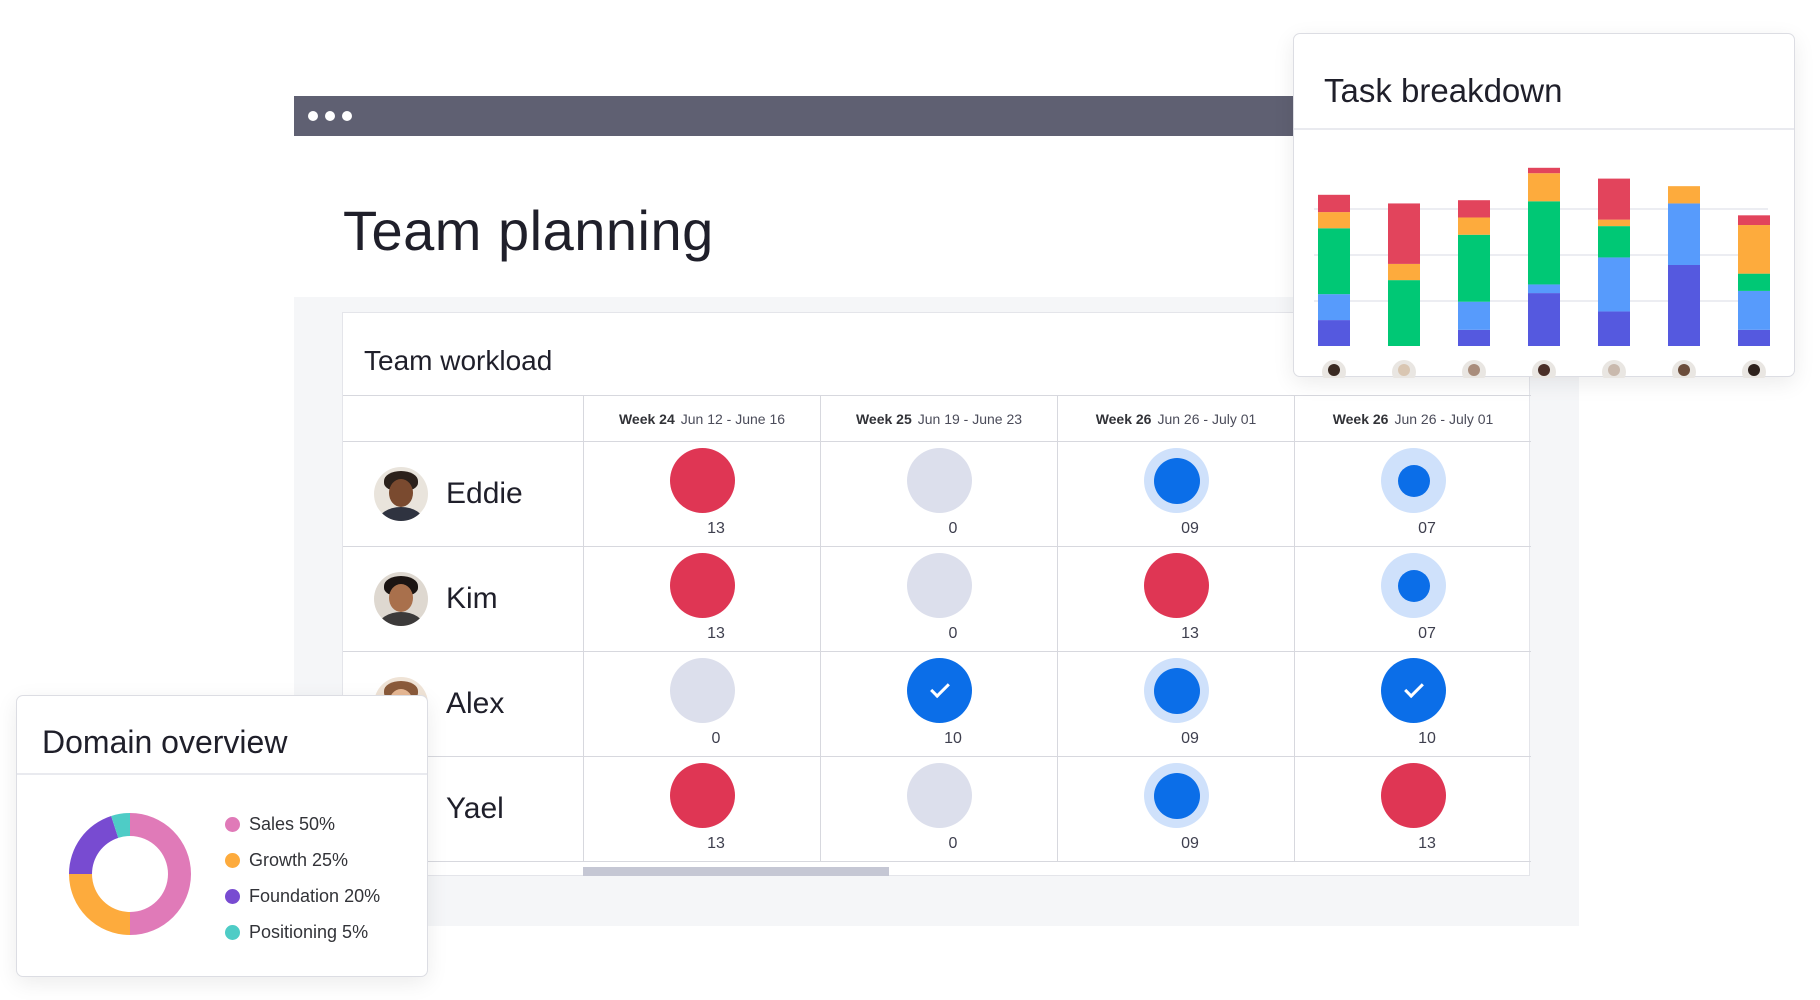 The height and width of the screenshot is (1000, 1820). I want to click on week-header: Week 24 Jun 12 - June 16, so click(701, 418).